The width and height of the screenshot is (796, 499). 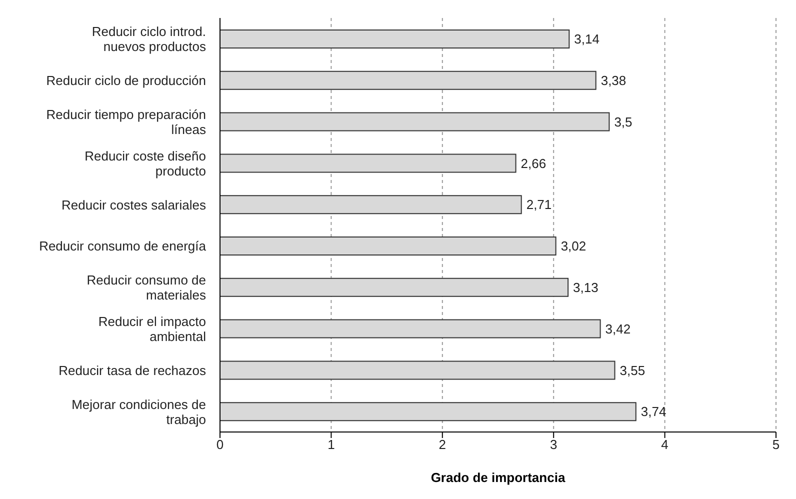 What do you see at coordinates (664, 444) in the screenshot?
I see `x-tick-label: 4` at bounding box center [664, 444].